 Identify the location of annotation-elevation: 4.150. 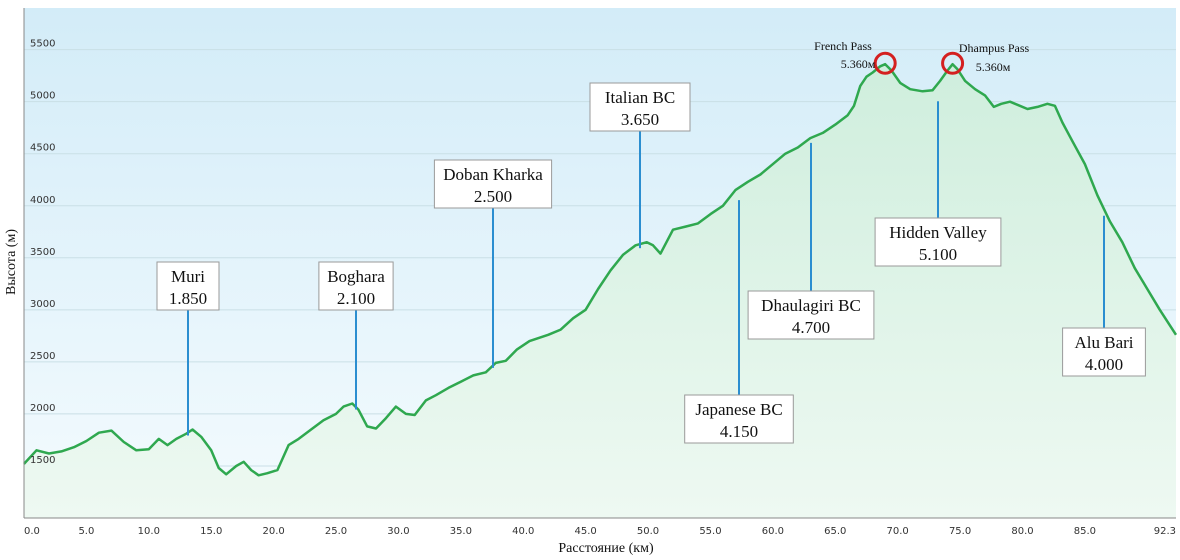
(739, 431).